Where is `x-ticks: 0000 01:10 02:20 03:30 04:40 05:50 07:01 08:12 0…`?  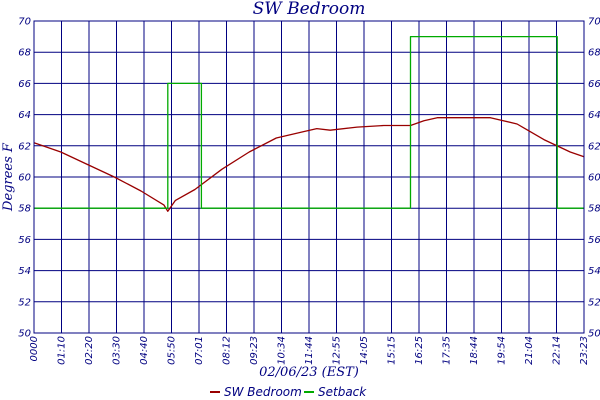 x-ticks: 0000 01:10 02:20 03:30 04:40 05:50 07:01 08:12 0… is located at coordinates (309, 350).